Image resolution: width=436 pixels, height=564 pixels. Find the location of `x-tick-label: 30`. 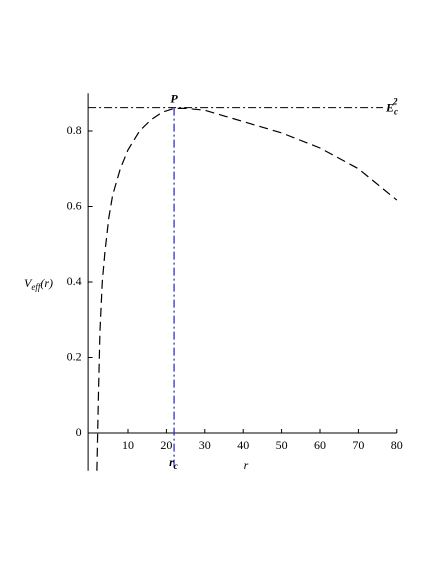

x-tick-label: 30 is located at coordinates (205, 445).